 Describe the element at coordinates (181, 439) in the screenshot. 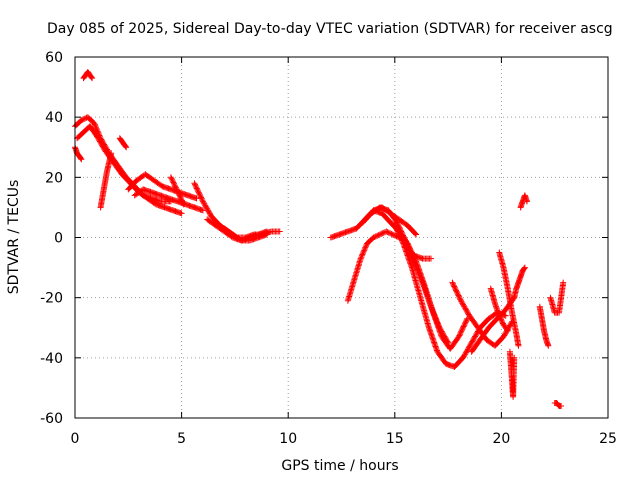

I see `x-tick-label: 5` at that location.